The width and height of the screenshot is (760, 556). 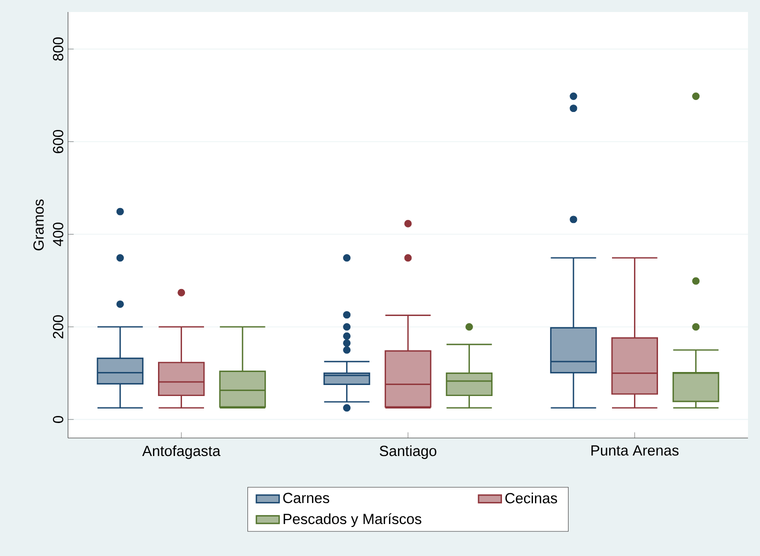 I want to click on x-tick-label: Santiago, so click(x=408, y=452).